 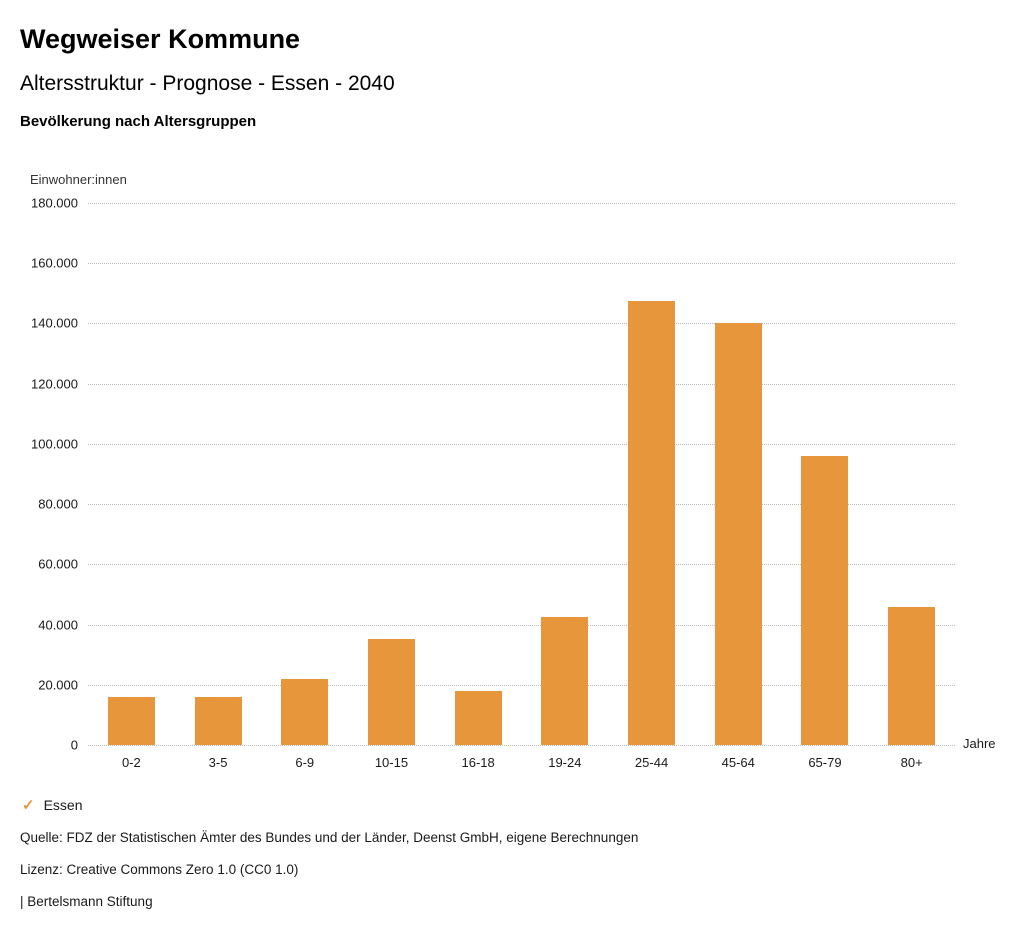 I want to click on y-tick-label: 0, so click(x=74, y=745).